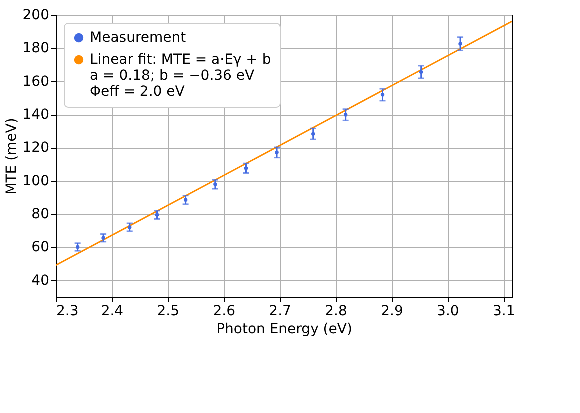  What do you see at coordinates (36, 115) in the screenshot?
I see `y-tick-label: 140` at bounding box center [36, 115].